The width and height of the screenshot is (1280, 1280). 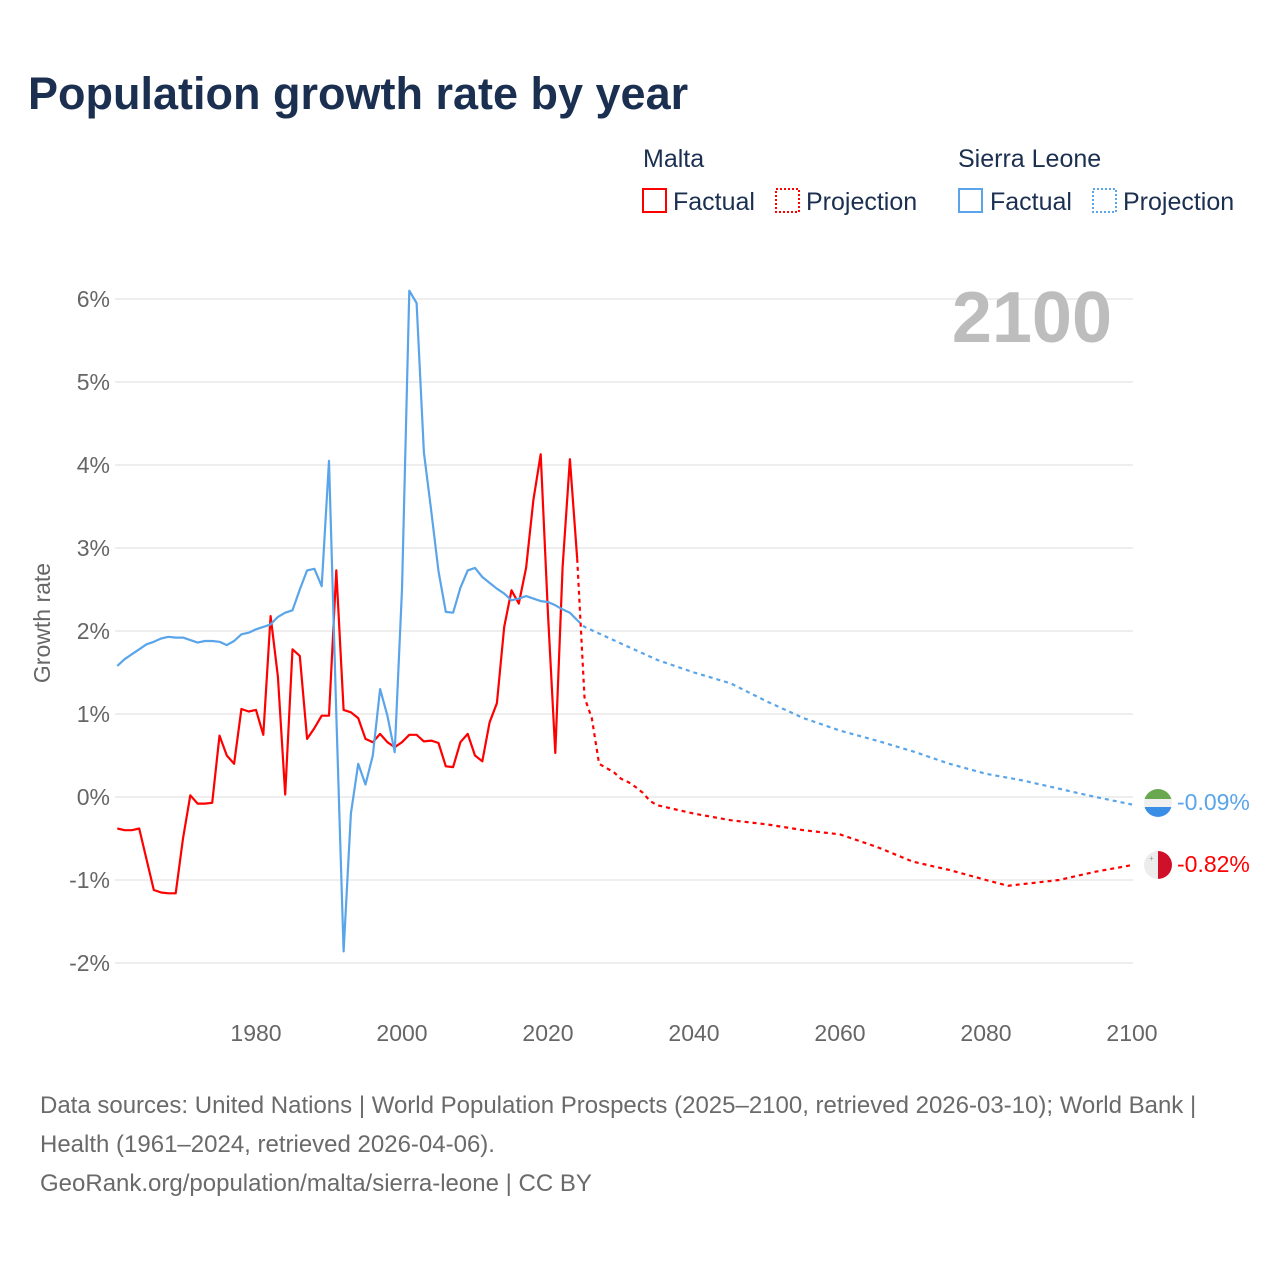 I want to click on y-axis: -2% -1% 0% 1% 2% 3% 4% 5% 6%, so click(x=89, y=631).